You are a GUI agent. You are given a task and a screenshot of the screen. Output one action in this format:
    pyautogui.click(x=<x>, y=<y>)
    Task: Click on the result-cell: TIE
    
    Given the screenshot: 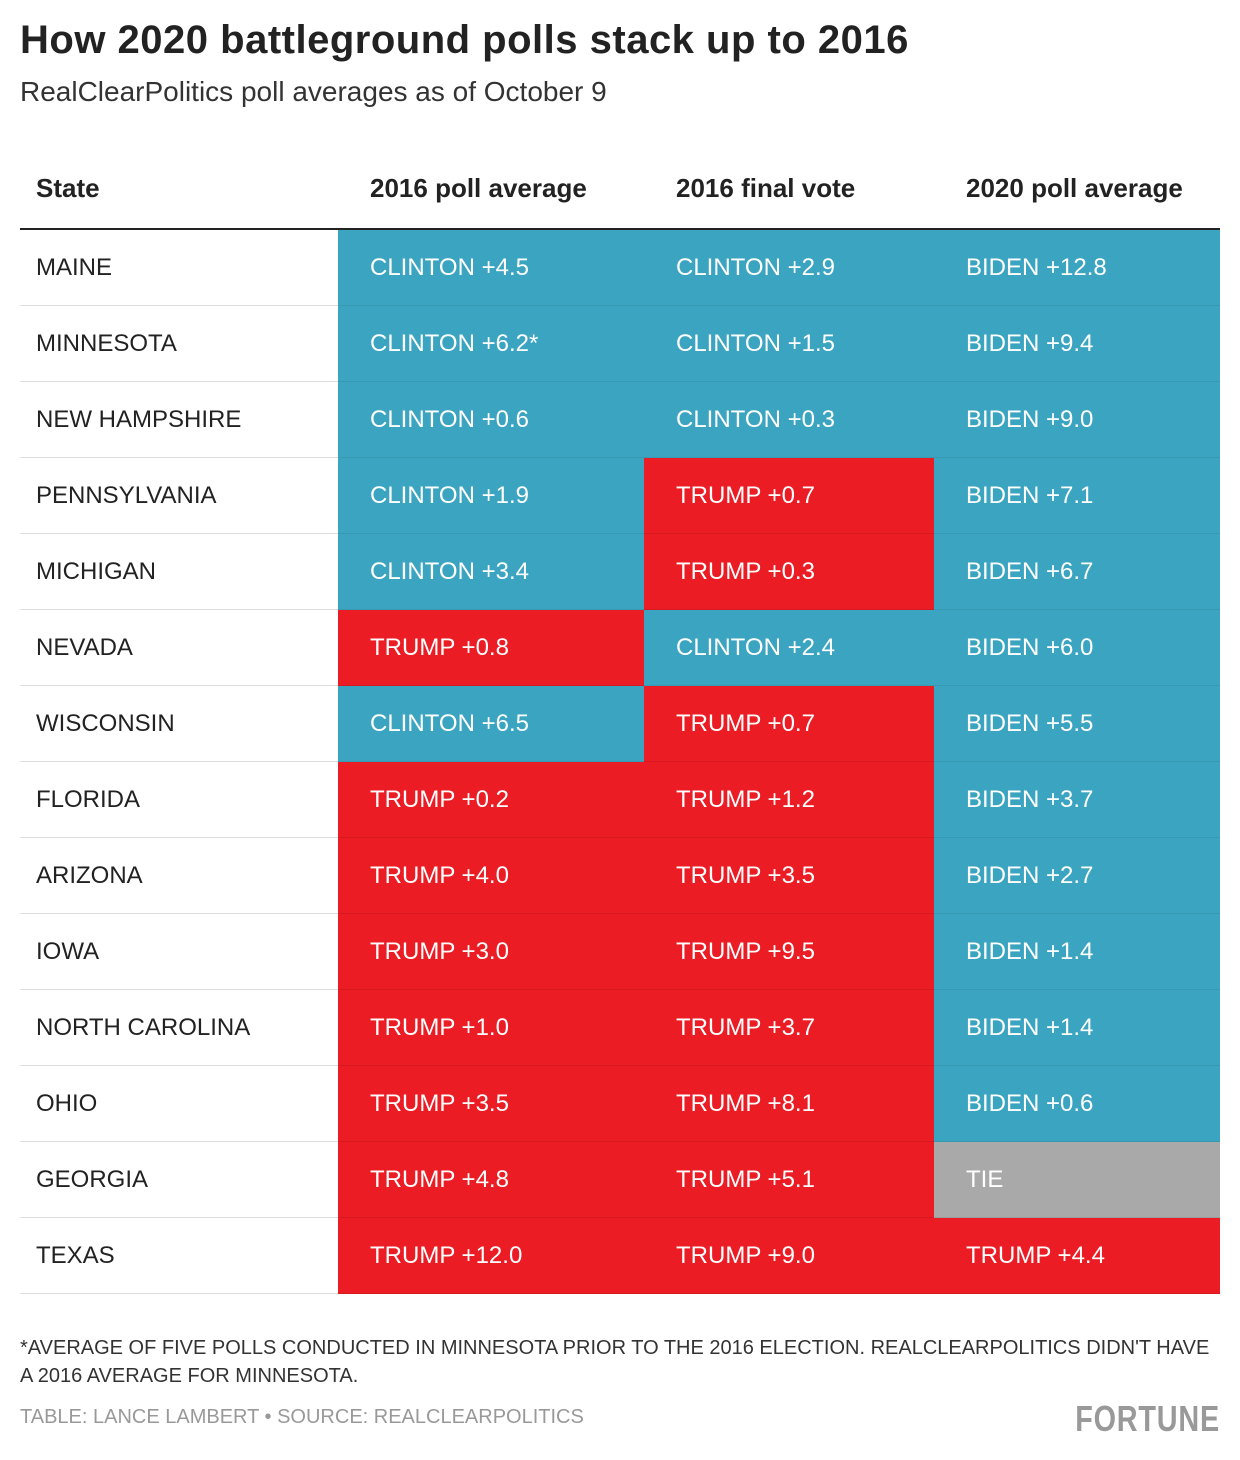 What is the action you would take?
    pyautogui.click(x=1077, y=1179)
    